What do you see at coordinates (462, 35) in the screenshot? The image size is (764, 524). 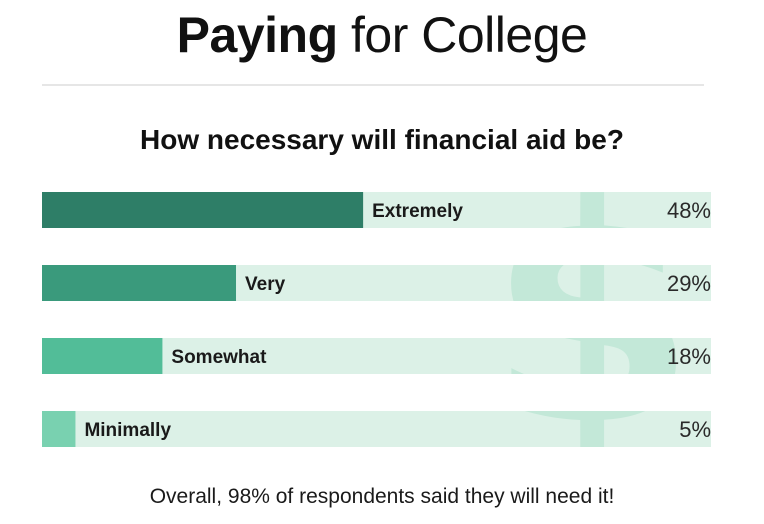 I see `title-rest: for College` at bounding box center [462, 35].